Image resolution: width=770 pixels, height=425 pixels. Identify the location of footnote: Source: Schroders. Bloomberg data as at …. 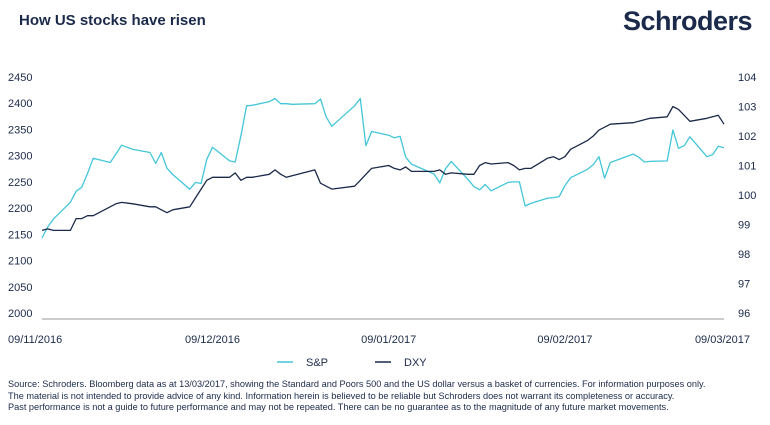
(383, 396).